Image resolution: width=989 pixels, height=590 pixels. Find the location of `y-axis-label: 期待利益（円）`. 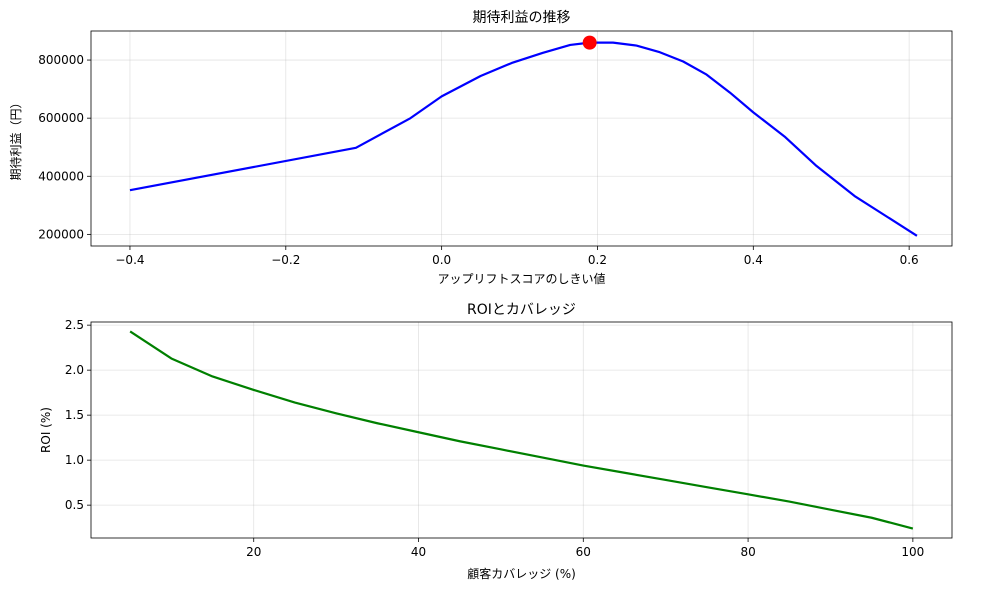

y-axis-label: 期待利益（円） is located at coordinates (16, 138).